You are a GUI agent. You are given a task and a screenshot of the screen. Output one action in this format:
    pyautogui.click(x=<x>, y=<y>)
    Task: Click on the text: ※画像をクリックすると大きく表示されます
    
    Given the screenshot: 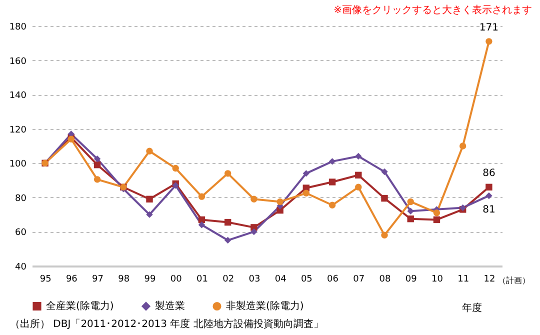 What is the action you would take?
    pyautogui.click(x=433, y=10)
    